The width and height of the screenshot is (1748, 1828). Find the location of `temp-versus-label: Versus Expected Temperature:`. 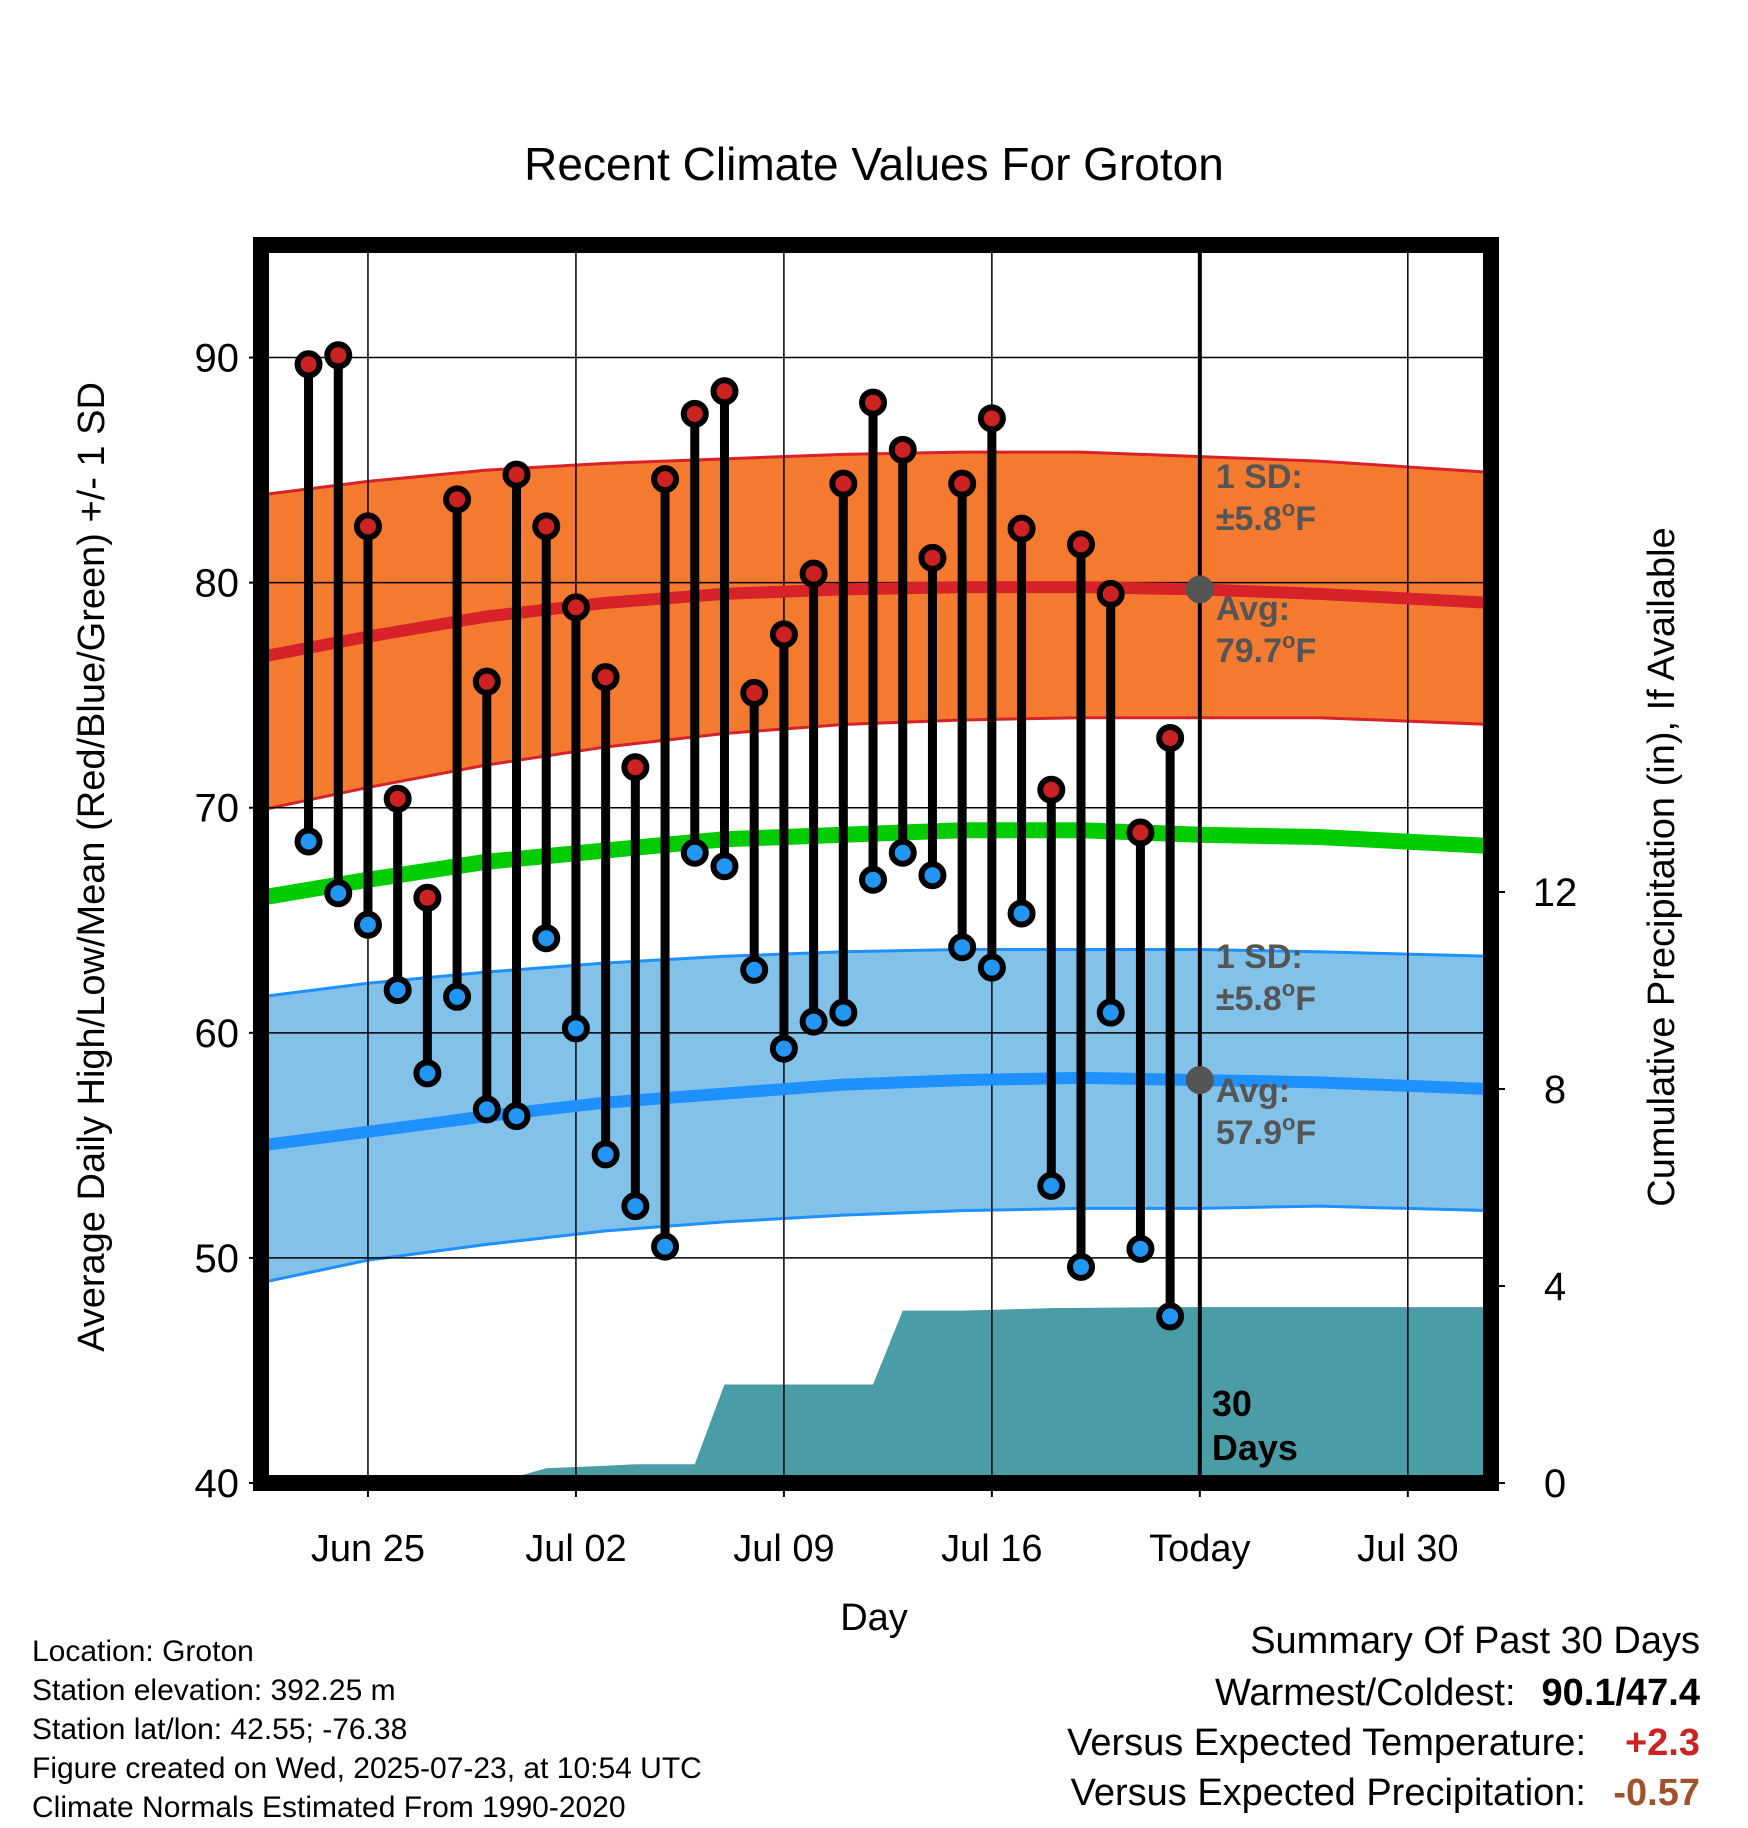

temp-versus-label: Versus Expected Temperature: is located at coordinates (1326, 1743).